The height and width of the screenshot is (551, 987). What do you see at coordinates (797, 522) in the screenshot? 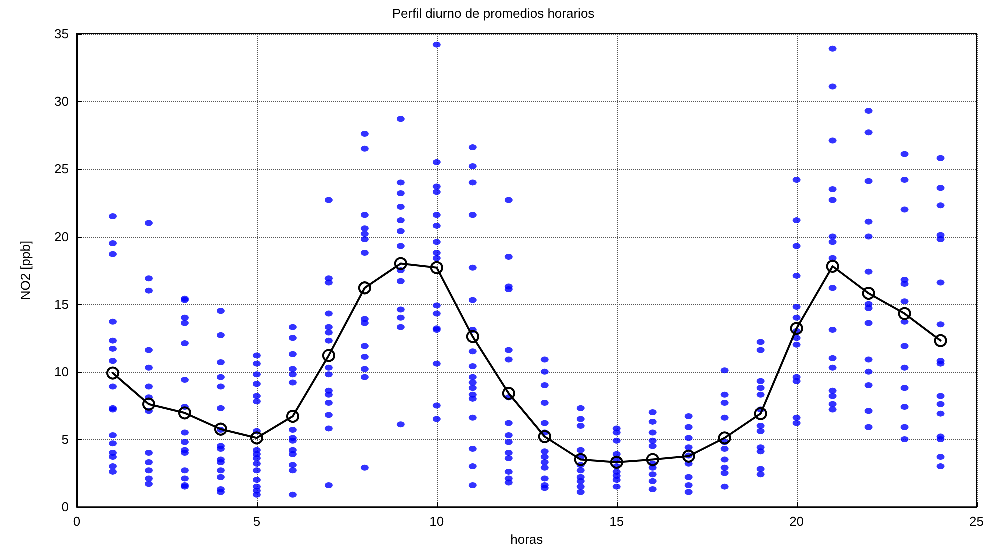
I see `x-tick-label: 20` at bounding box center [797, 522].